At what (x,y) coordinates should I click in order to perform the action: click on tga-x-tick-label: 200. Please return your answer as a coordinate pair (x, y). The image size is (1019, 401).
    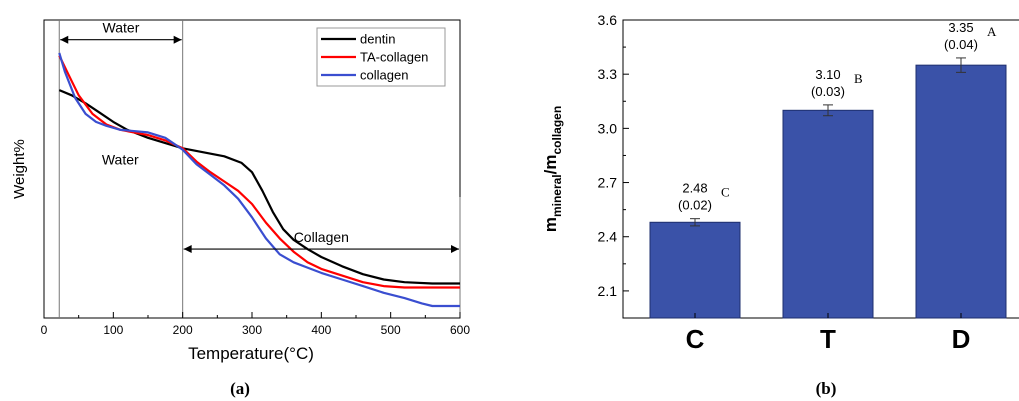
    Looking at the image, I should click on (183, 330).